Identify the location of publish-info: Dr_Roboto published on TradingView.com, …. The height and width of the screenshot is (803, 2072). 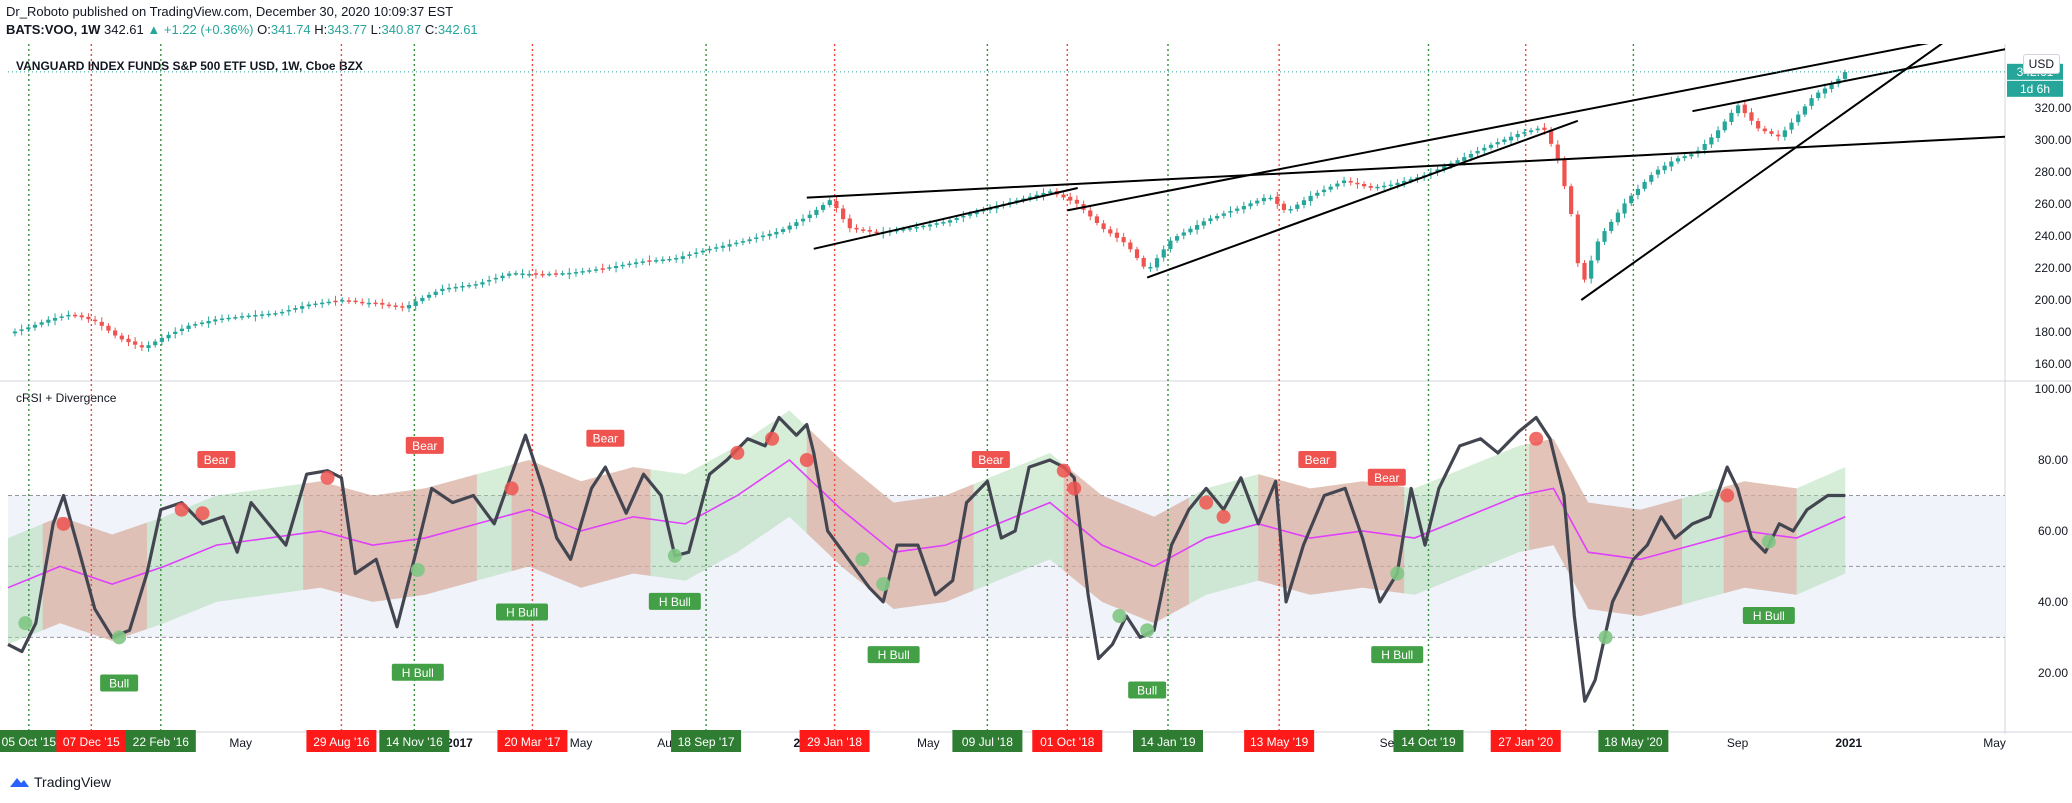
(229, 11).